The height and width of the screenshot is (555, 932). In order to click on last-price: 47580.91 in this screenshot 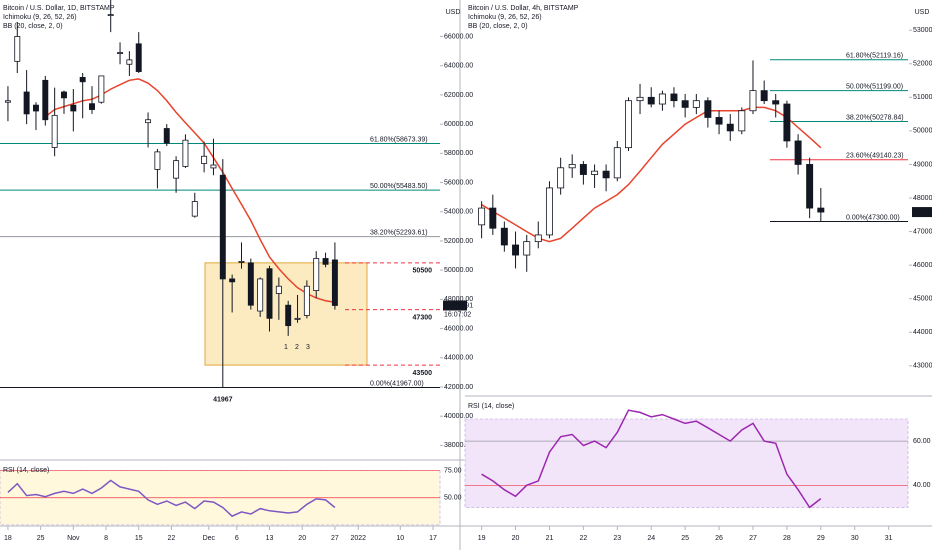, I will do `click(458, 305)`.